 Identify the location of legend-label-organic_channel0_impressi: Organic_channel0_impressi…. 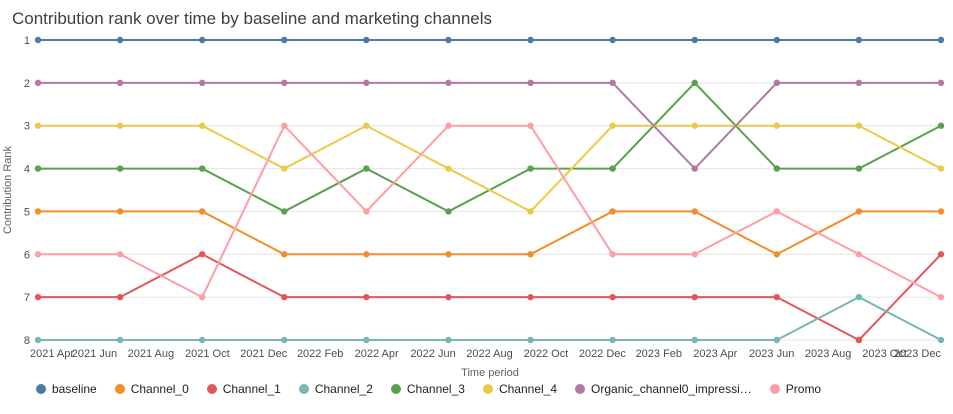
(671, 389).